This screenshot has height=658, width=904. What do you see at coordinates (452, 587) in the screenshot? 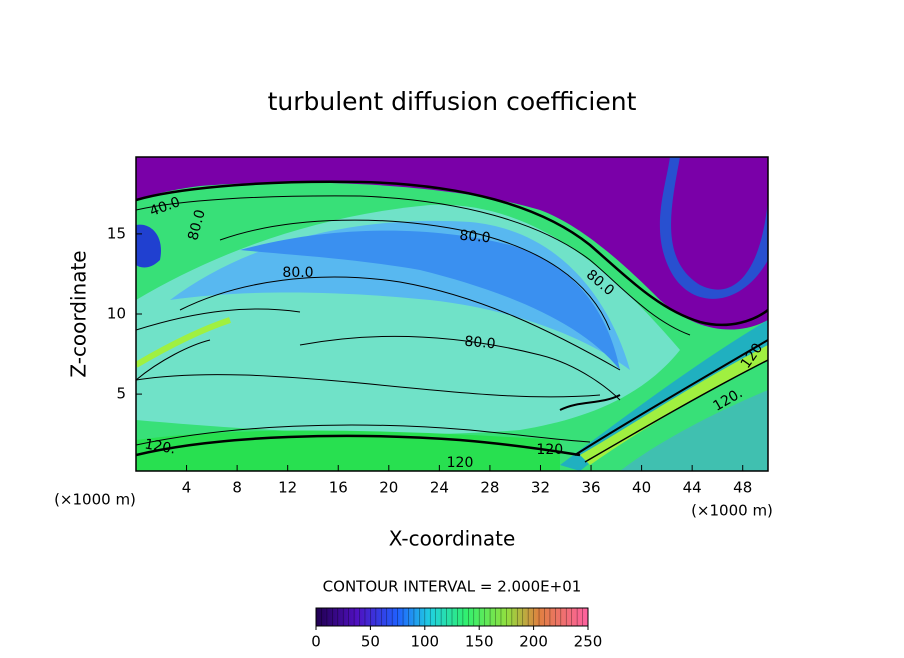
I see `contour-interval: CONTOUR INTERVAL = 2.000E+01` at bounding box center [452, 587].